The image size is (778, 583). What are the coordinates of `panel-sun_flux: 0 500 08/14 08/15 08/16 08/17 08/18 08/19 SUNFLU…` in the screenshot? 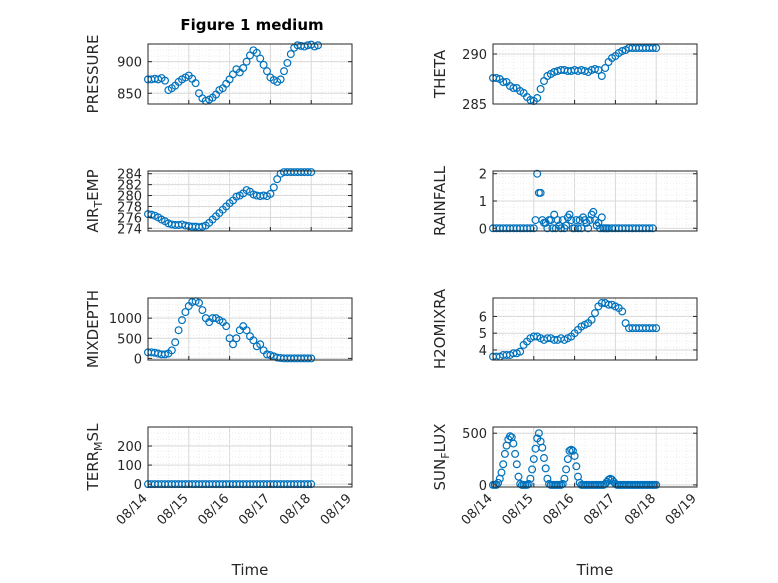 It's located at (565, 501).